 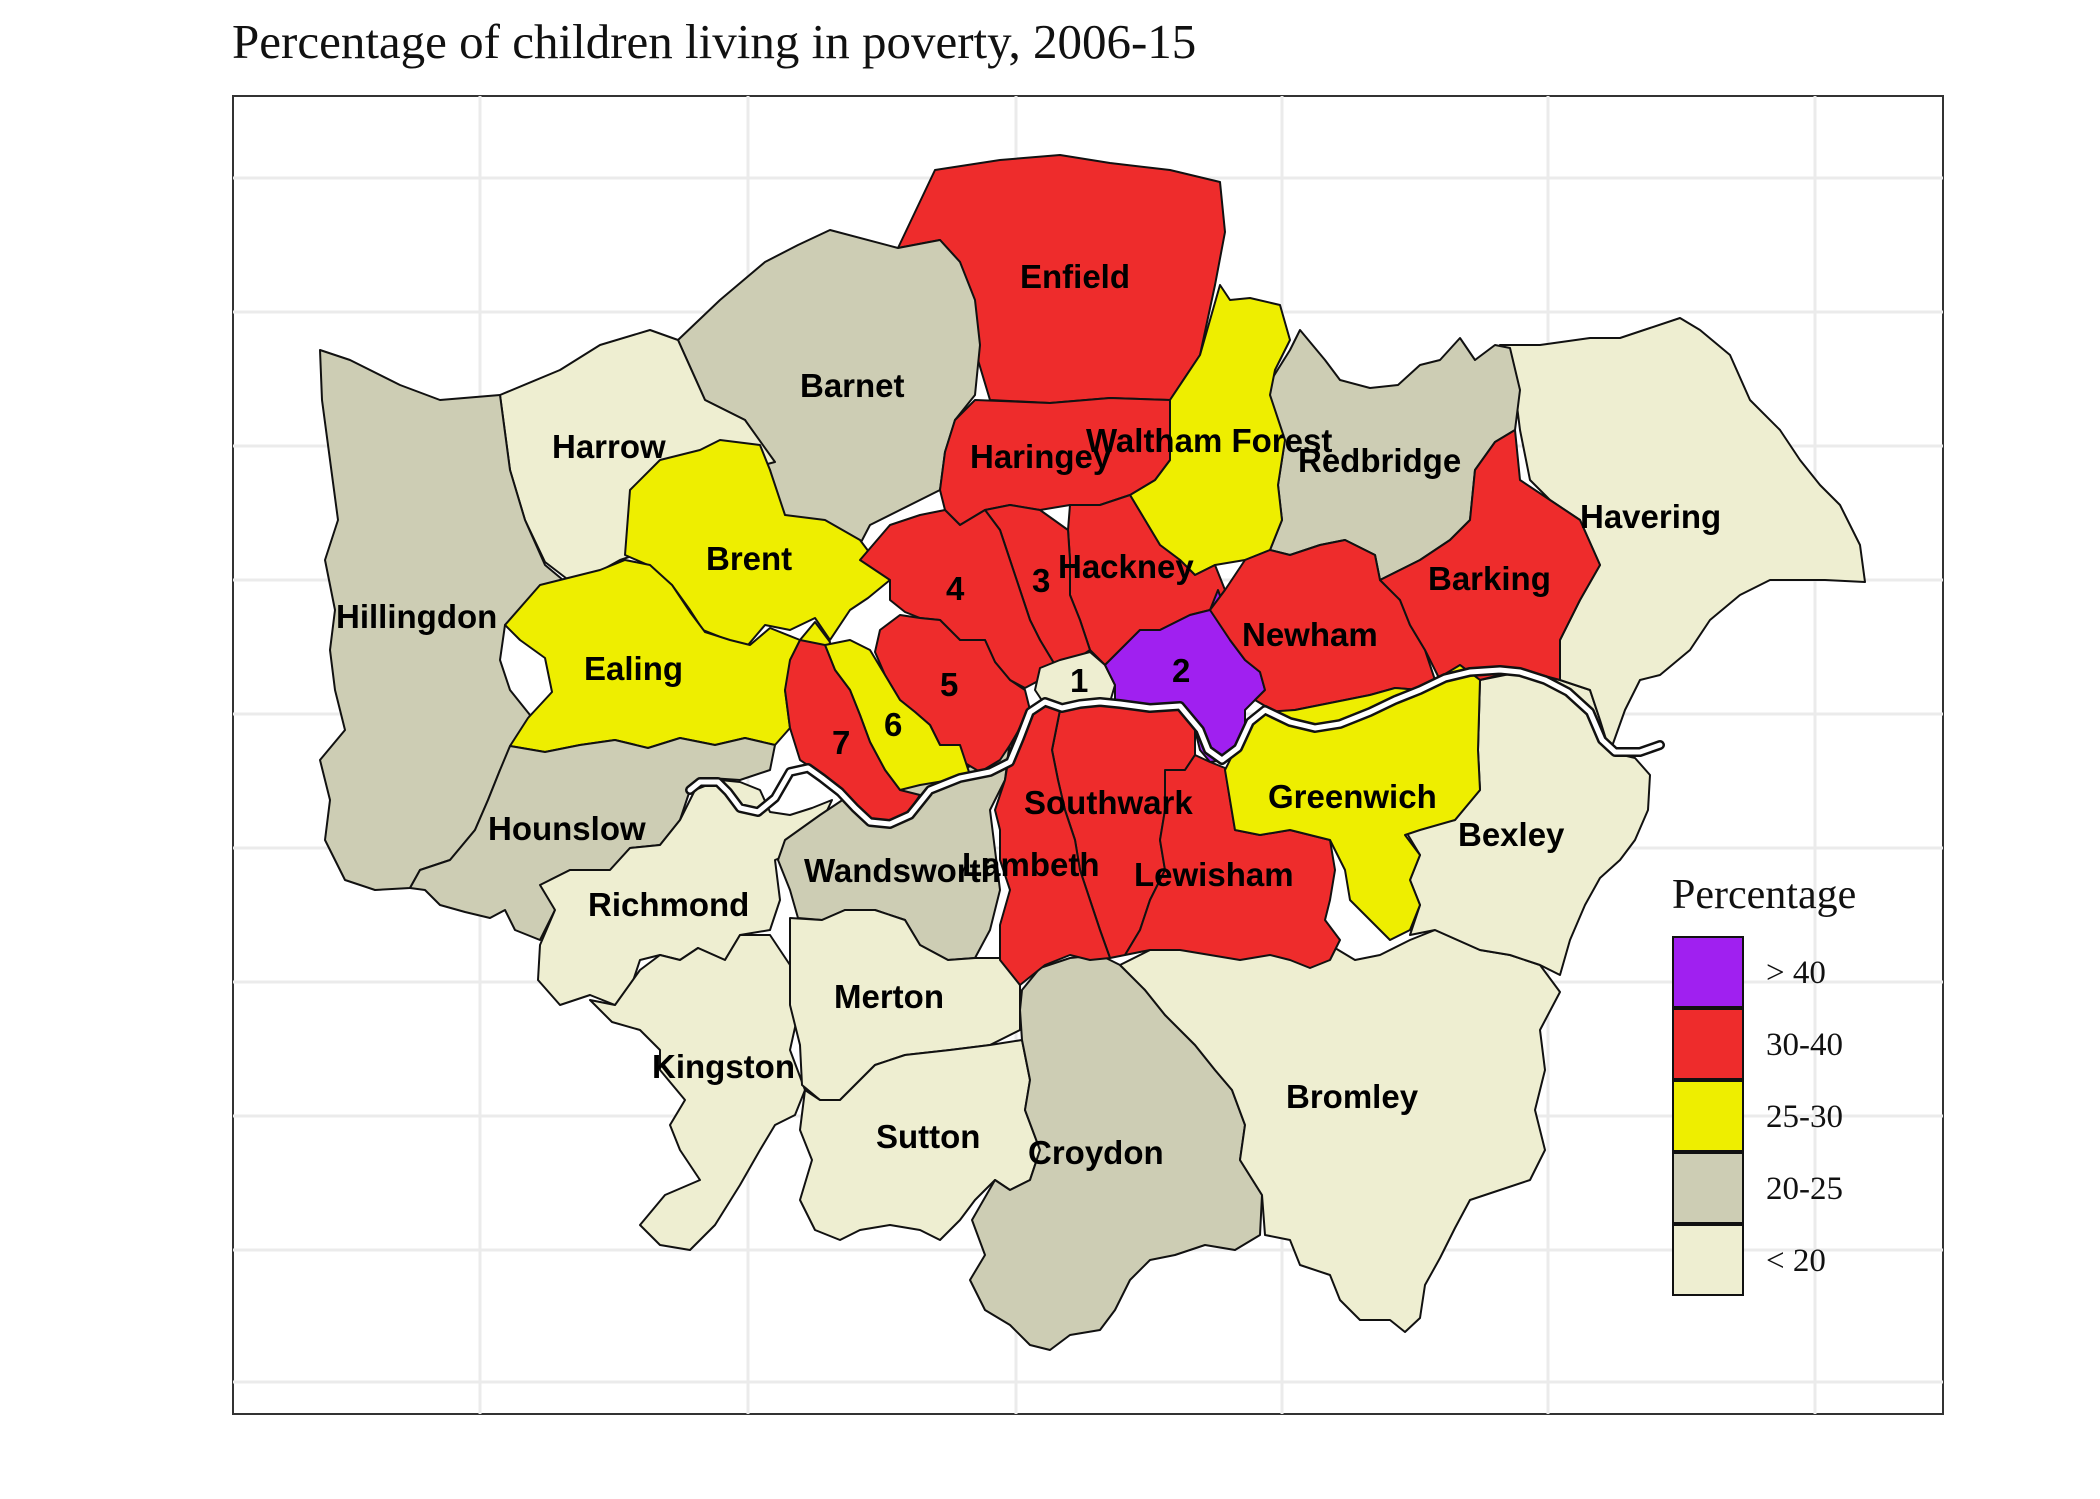 What do you see at coordinates (1796, 973) in the screenshot?
I see `legend-label-gt40: > 40` at bounding box center [1796, 973].